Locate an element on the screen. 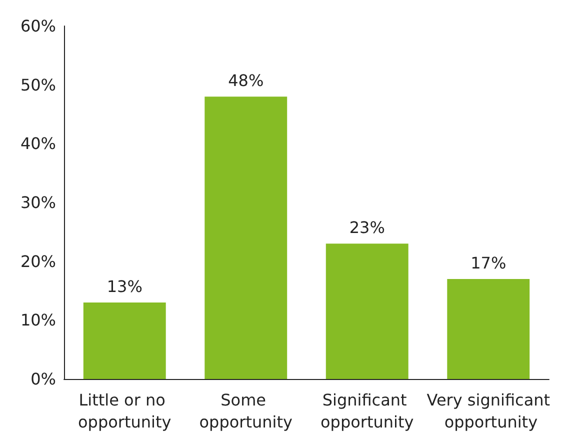 The height and width of the screenshot is (443, 569). y-tick-label: 60% is located at coordinates (38, 26).